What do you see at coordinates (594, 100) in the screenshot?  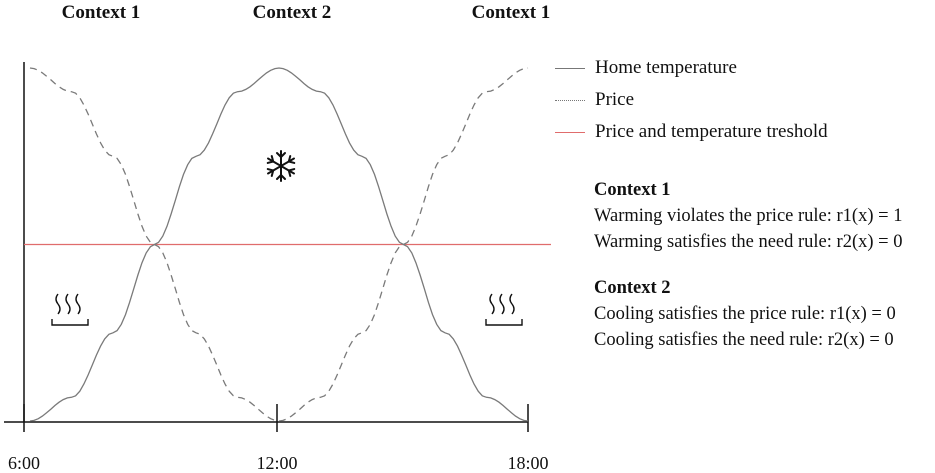 I see `legend-item: Price` at bounding box center [594, 100].